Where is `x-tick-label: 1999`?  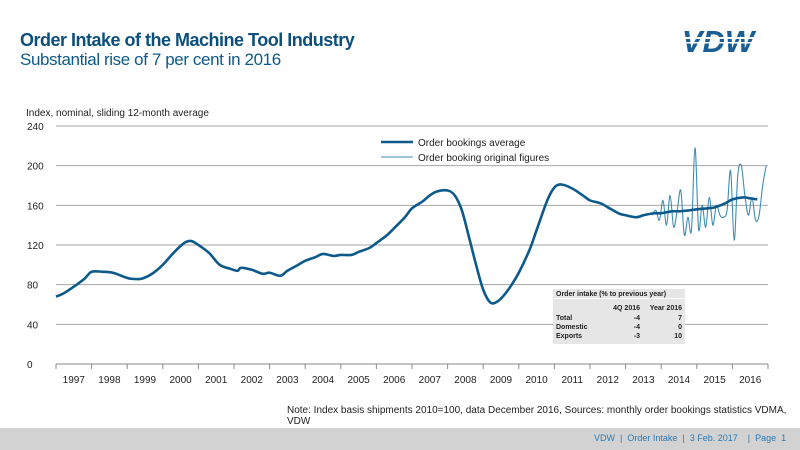 x-tick-label: 1999 is located at coordinates (145, 380).